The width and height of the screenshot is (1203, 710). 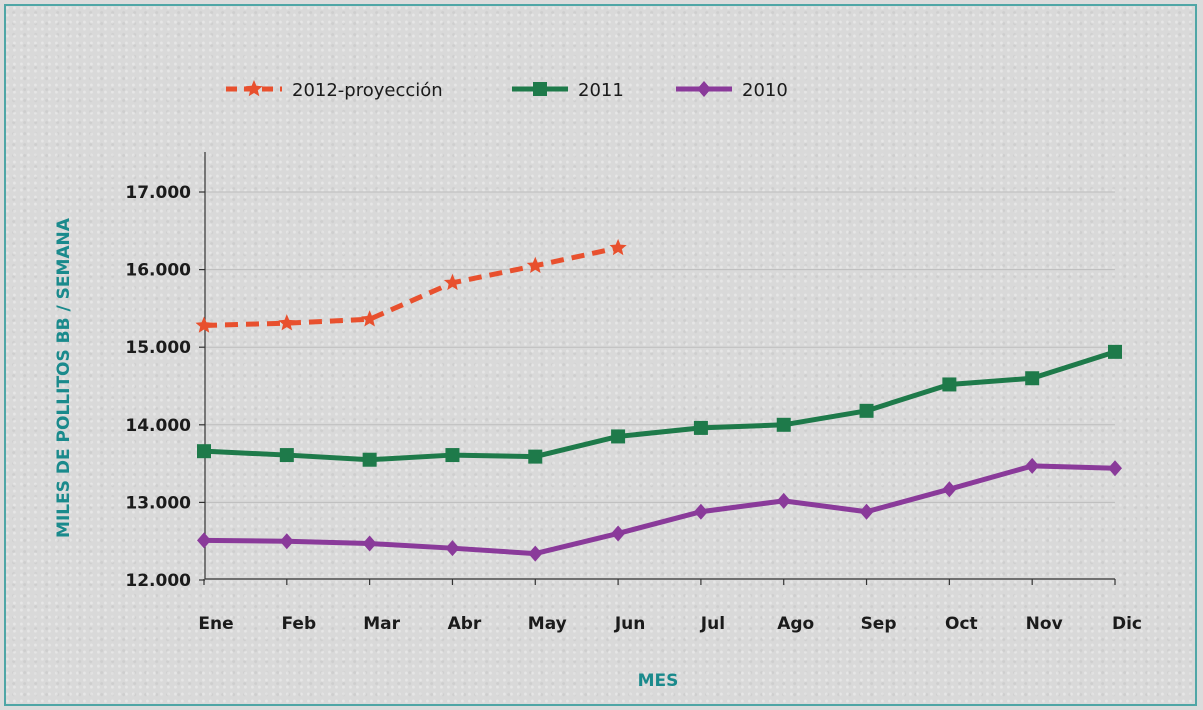 I want to click on y-tick-label: 16.000, so click(x=158, y=271).